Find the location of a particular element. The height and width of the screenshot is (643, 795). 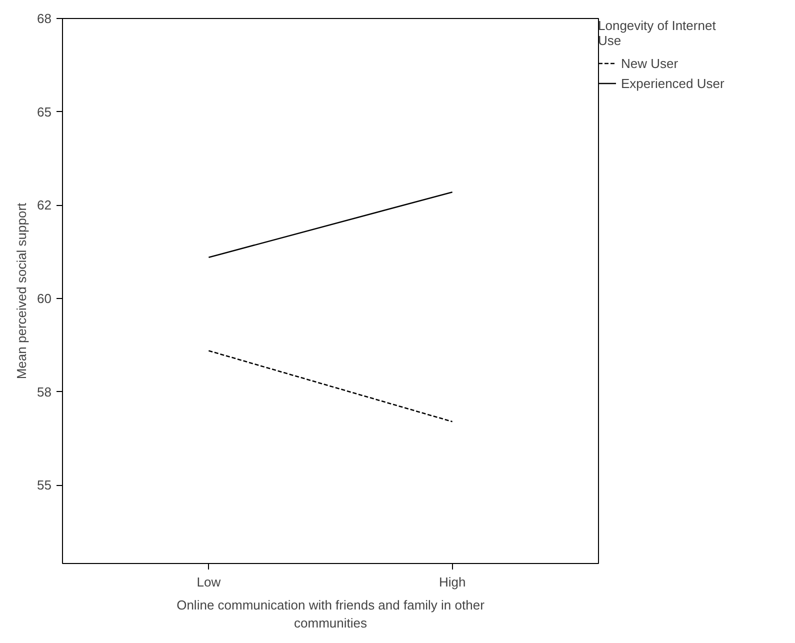

y-tick-label: 58 is located at coordinates (44, 392).